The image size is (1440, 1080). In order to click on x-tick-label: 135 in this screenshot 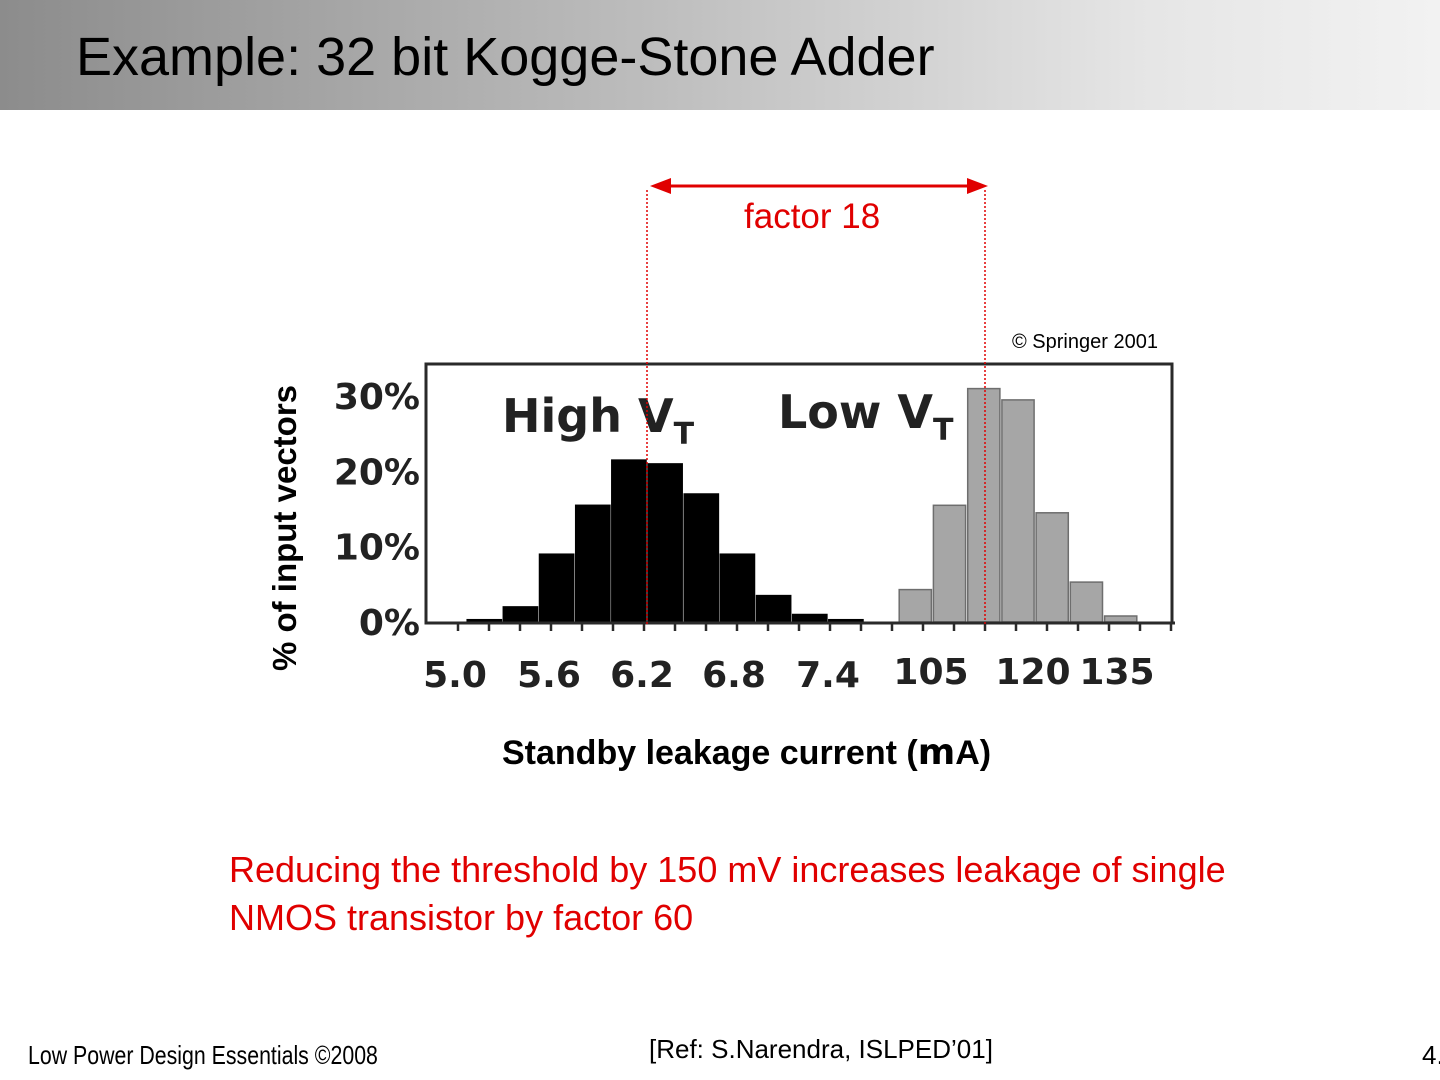, I will do `click(1116, 672)`.